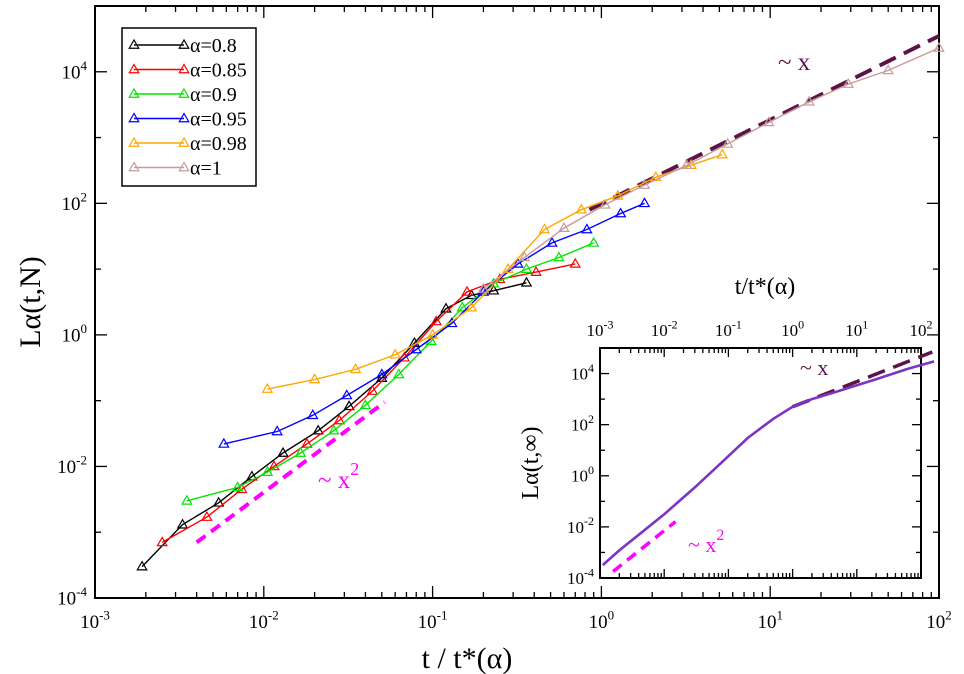 The height and width of the screenshot is (674, 964). I want to click on main-x-tick-label: 10⁰, so click(602, 620).